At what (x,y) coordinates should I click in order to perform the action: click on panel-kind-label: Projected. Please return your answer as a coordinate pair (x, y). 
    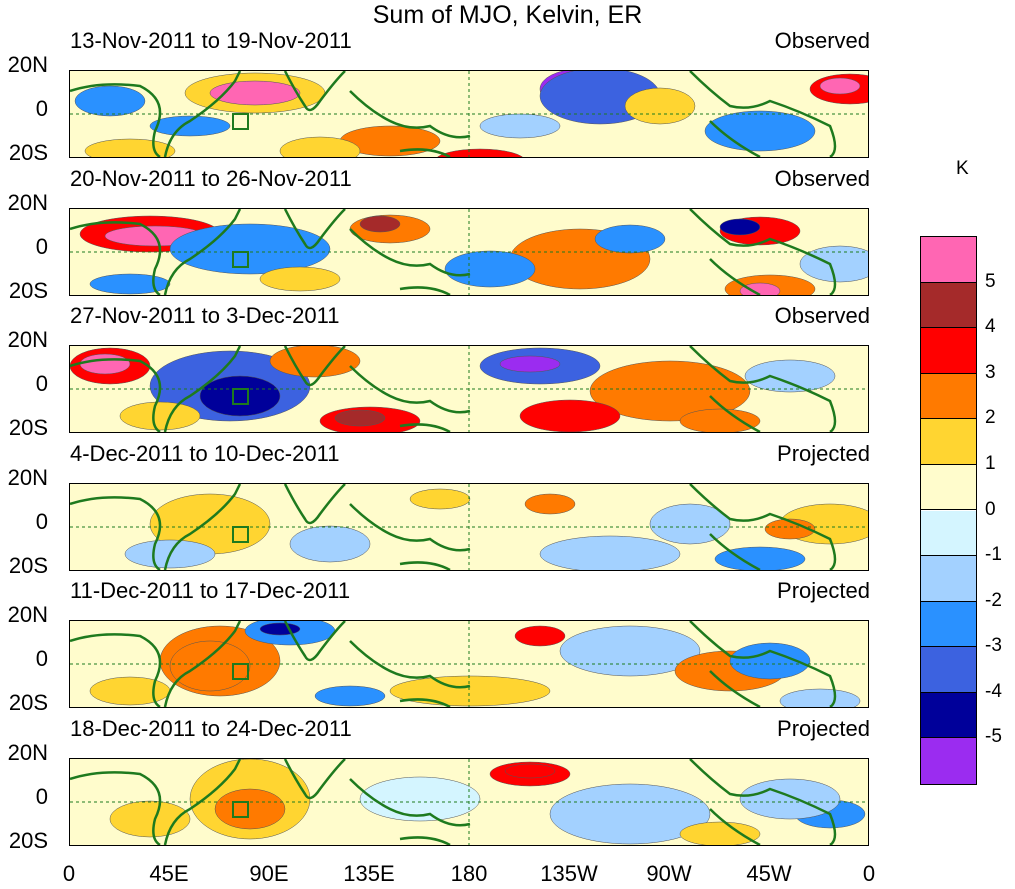
    Looking at the image, I should click on (823, 728).